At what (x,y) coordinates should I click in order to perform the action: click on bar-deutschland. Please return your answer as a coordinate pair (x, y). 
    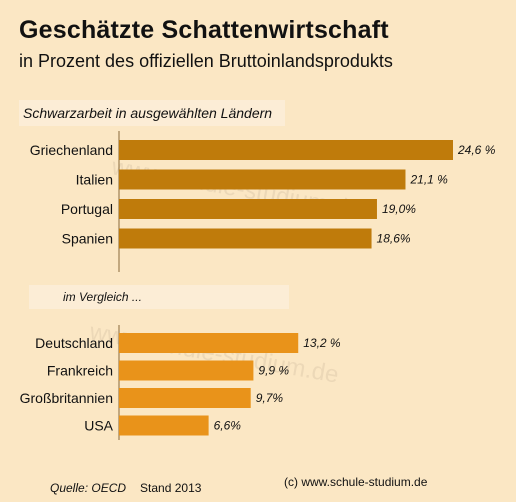
    Looking at the image, I should click on (209, 343).